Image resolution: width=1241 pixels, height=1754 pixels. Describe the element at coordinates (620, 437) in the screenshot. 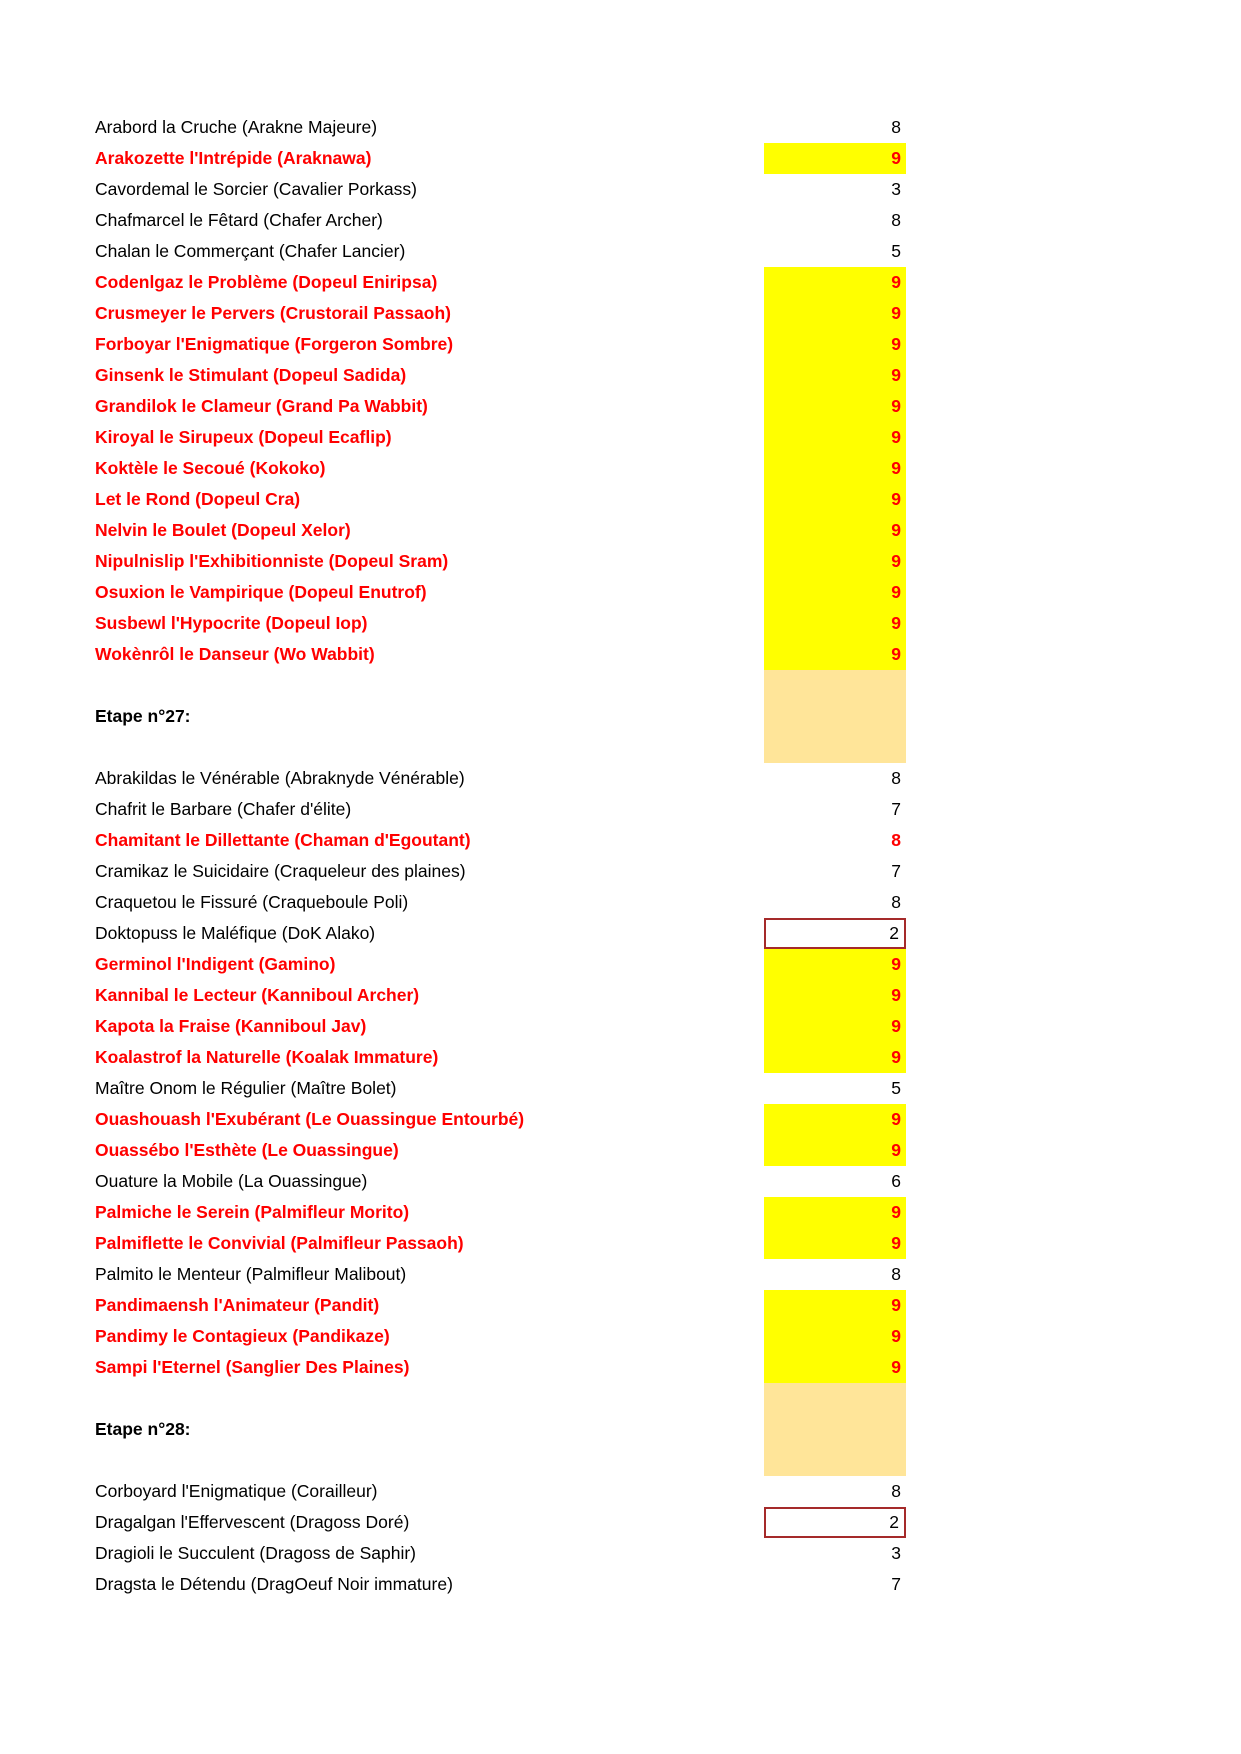

I see `table-row: Kiroyal le Sirupeux (Dopeul Ecaflip) 9` at that location.